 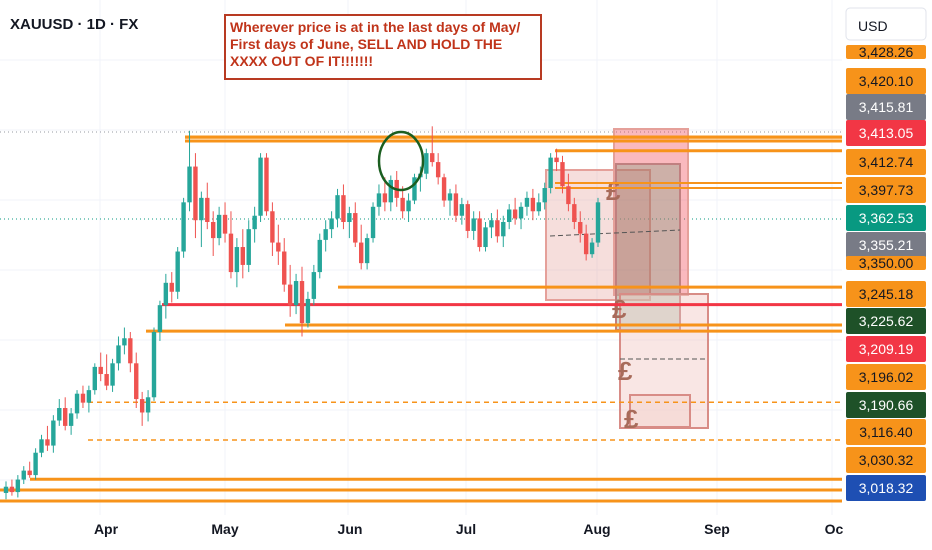 What do you see at coordinates (466, 529) in the screenshot?
I see `month-label: Jul` at bounding box center [466, 529].